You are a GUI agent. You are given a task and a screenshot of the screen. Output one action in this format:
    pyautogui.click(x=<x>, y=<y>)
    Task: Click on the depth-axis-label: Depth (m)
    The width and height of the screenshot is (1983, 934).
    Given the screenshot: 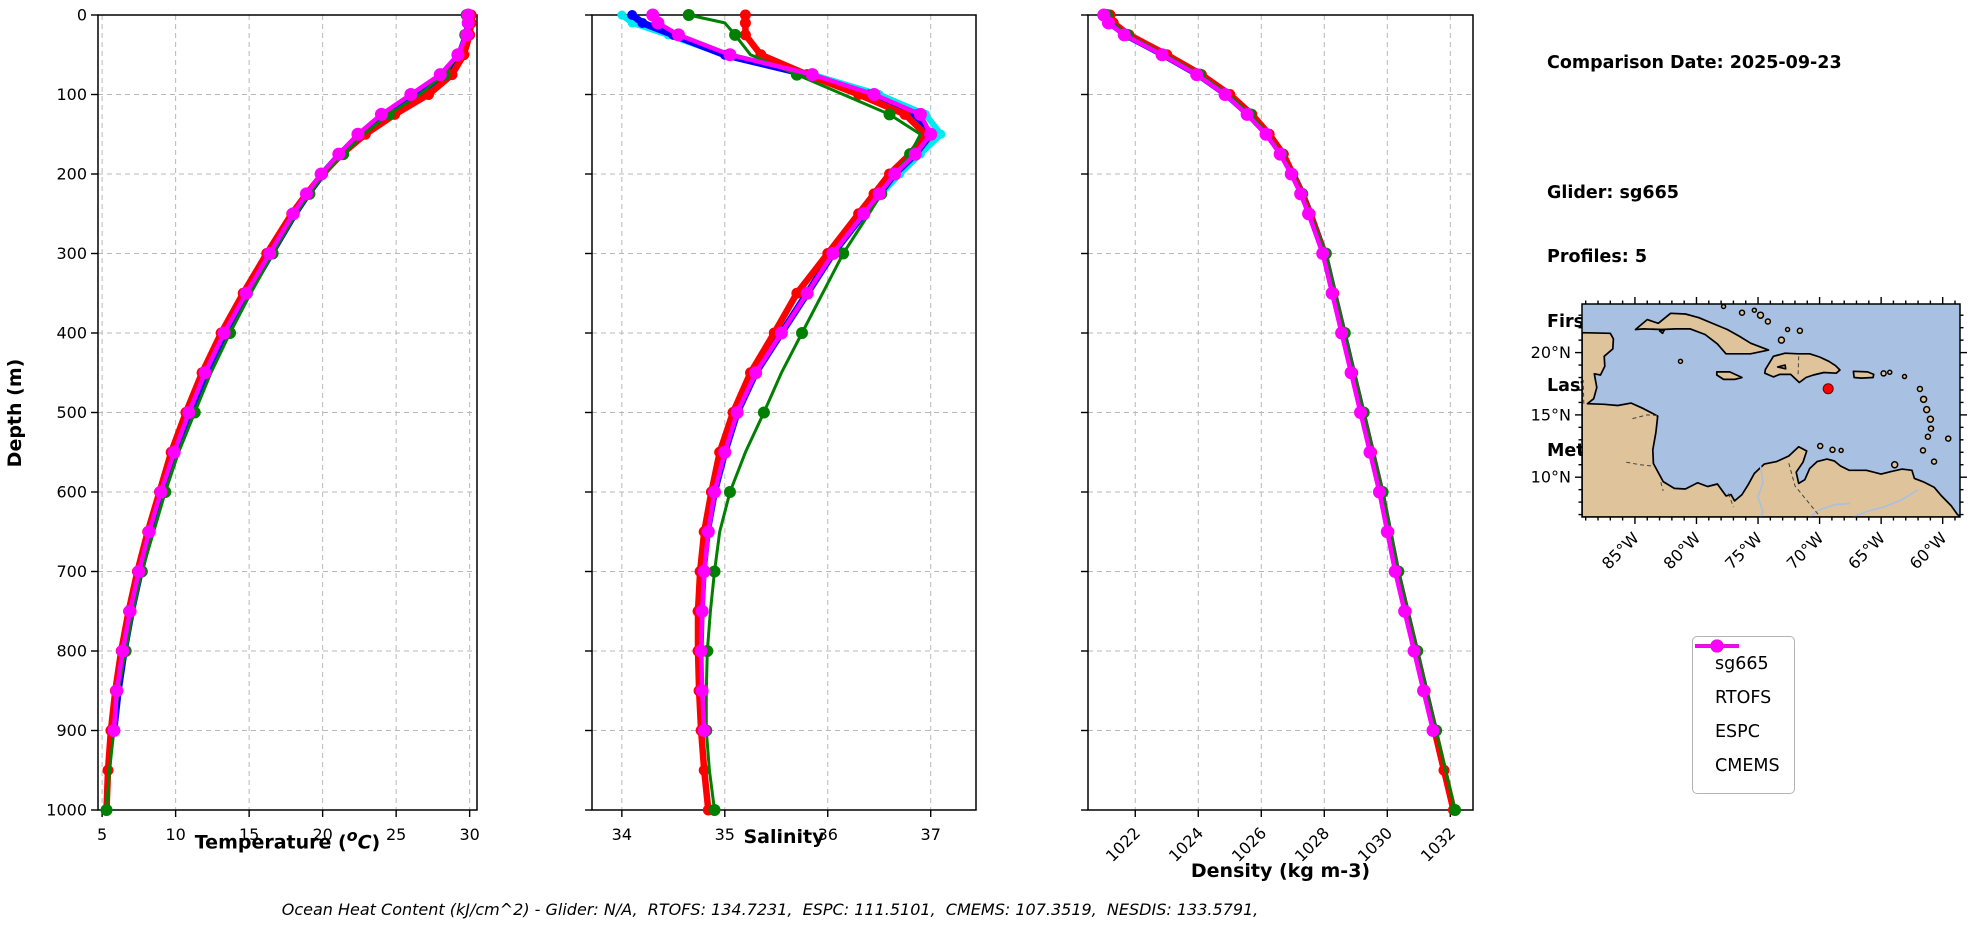 What is the action you would take?
    pyautogui.click(x=15, y=413)
    